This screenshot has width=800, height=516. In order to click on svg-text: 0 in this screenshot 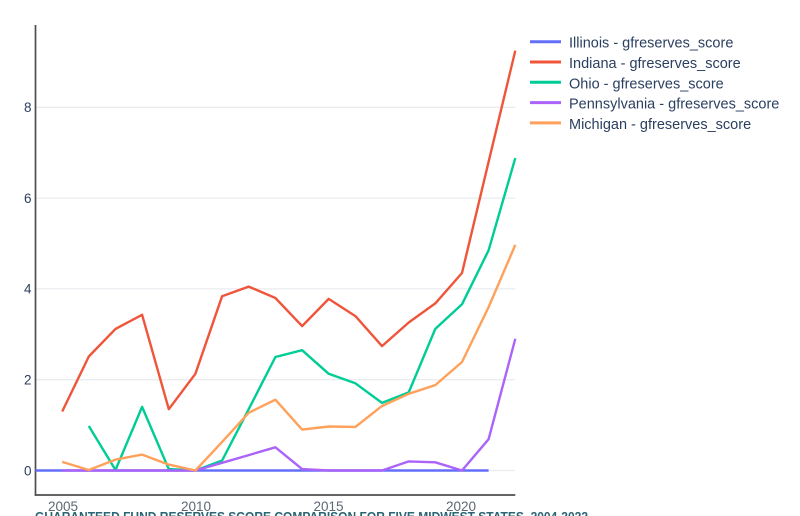, I will do `click(28, 470)`.